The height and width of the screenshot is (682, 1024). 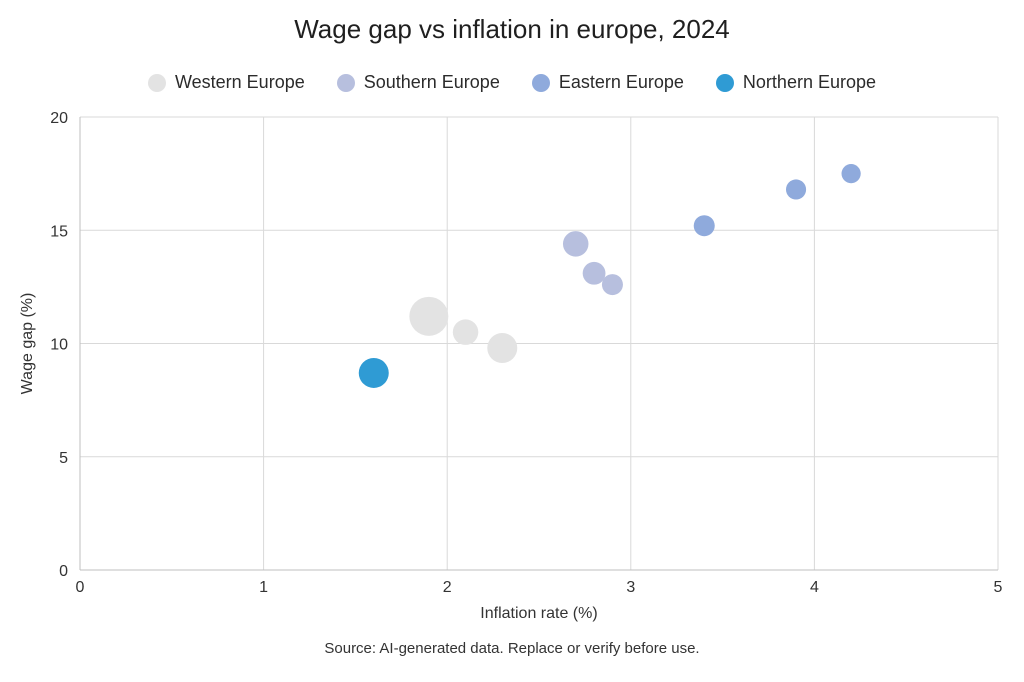 I want to click on legend-item-southern-europe: Southern Europe, so click(x=418, y=82).